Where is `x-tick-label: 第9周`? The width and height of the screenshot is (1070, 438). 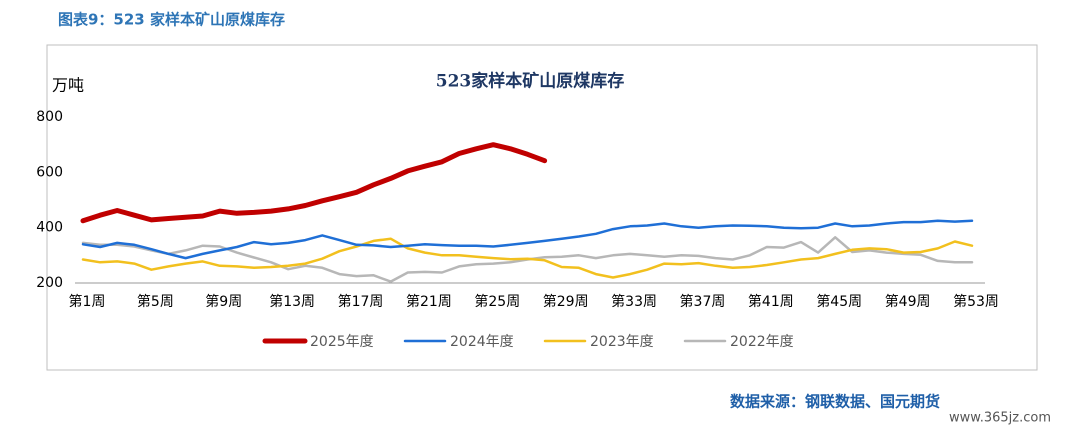 x-tick-label: 第9周 is located at coordinates (223, 301).